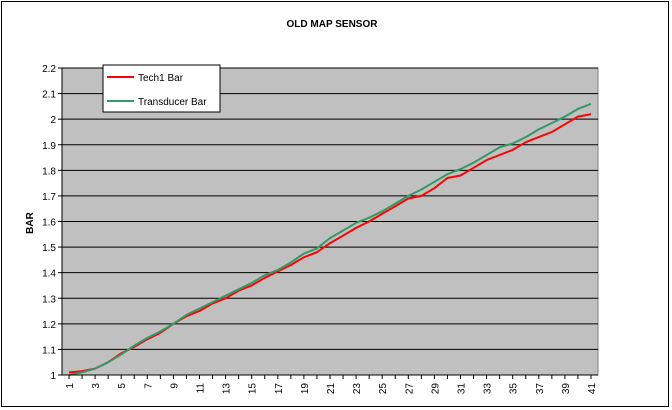 The width and height of the screenshot is (672, 410). I want to click on x-tick-label: 37, so click(540, 389).